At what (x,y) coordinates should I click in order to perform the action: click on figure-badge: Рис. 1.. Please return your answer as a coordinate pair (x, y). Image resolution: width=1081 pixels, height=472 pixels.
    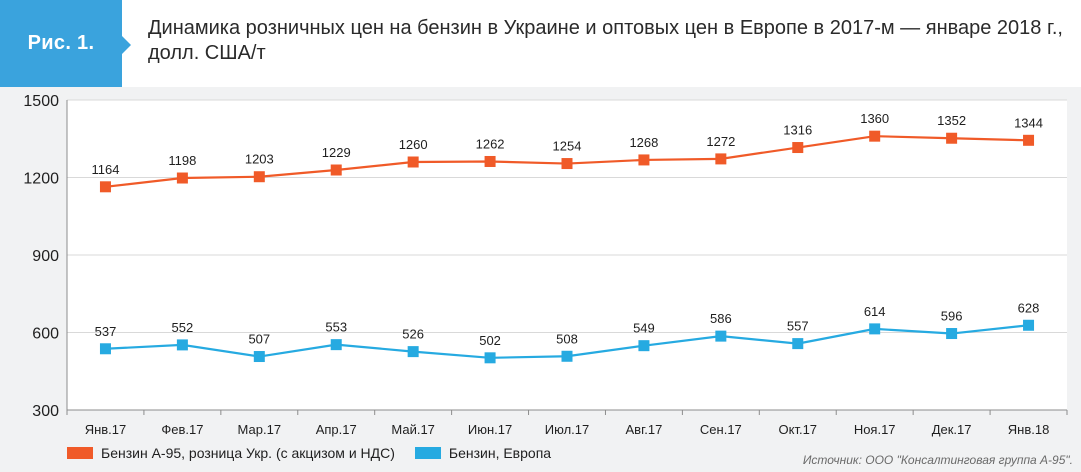
    Looking at the image, I should click on (65, 43).